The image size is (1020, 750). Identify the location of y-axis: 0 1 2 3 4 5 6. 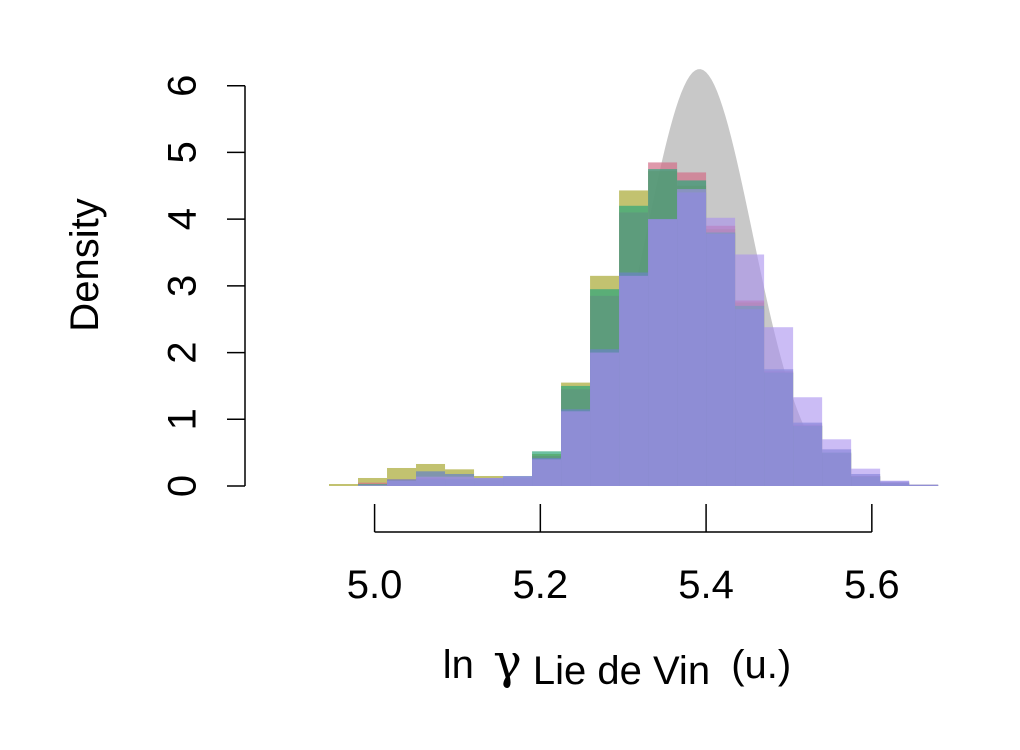
(203, 286).